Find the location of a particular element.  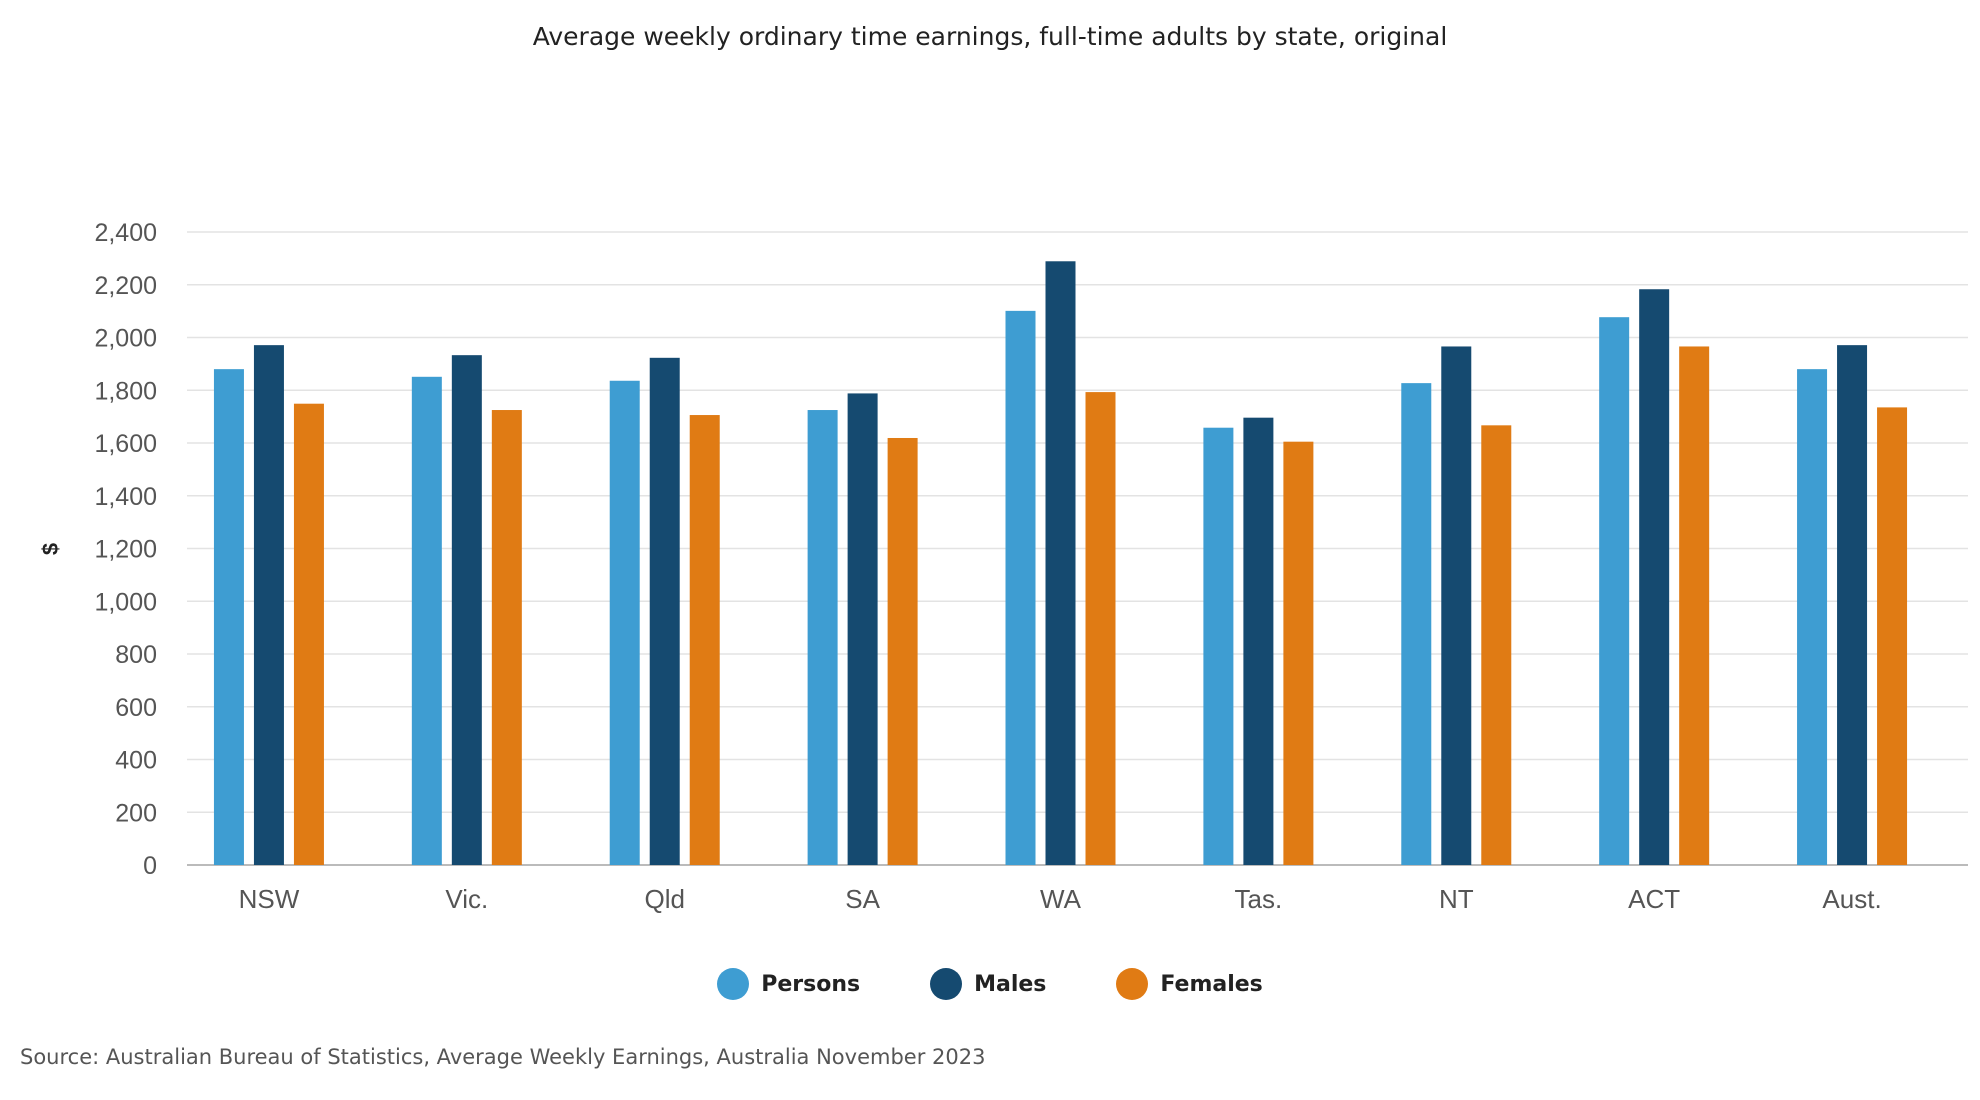

y-tick-label: 200 is located at coordinates (136, 813).